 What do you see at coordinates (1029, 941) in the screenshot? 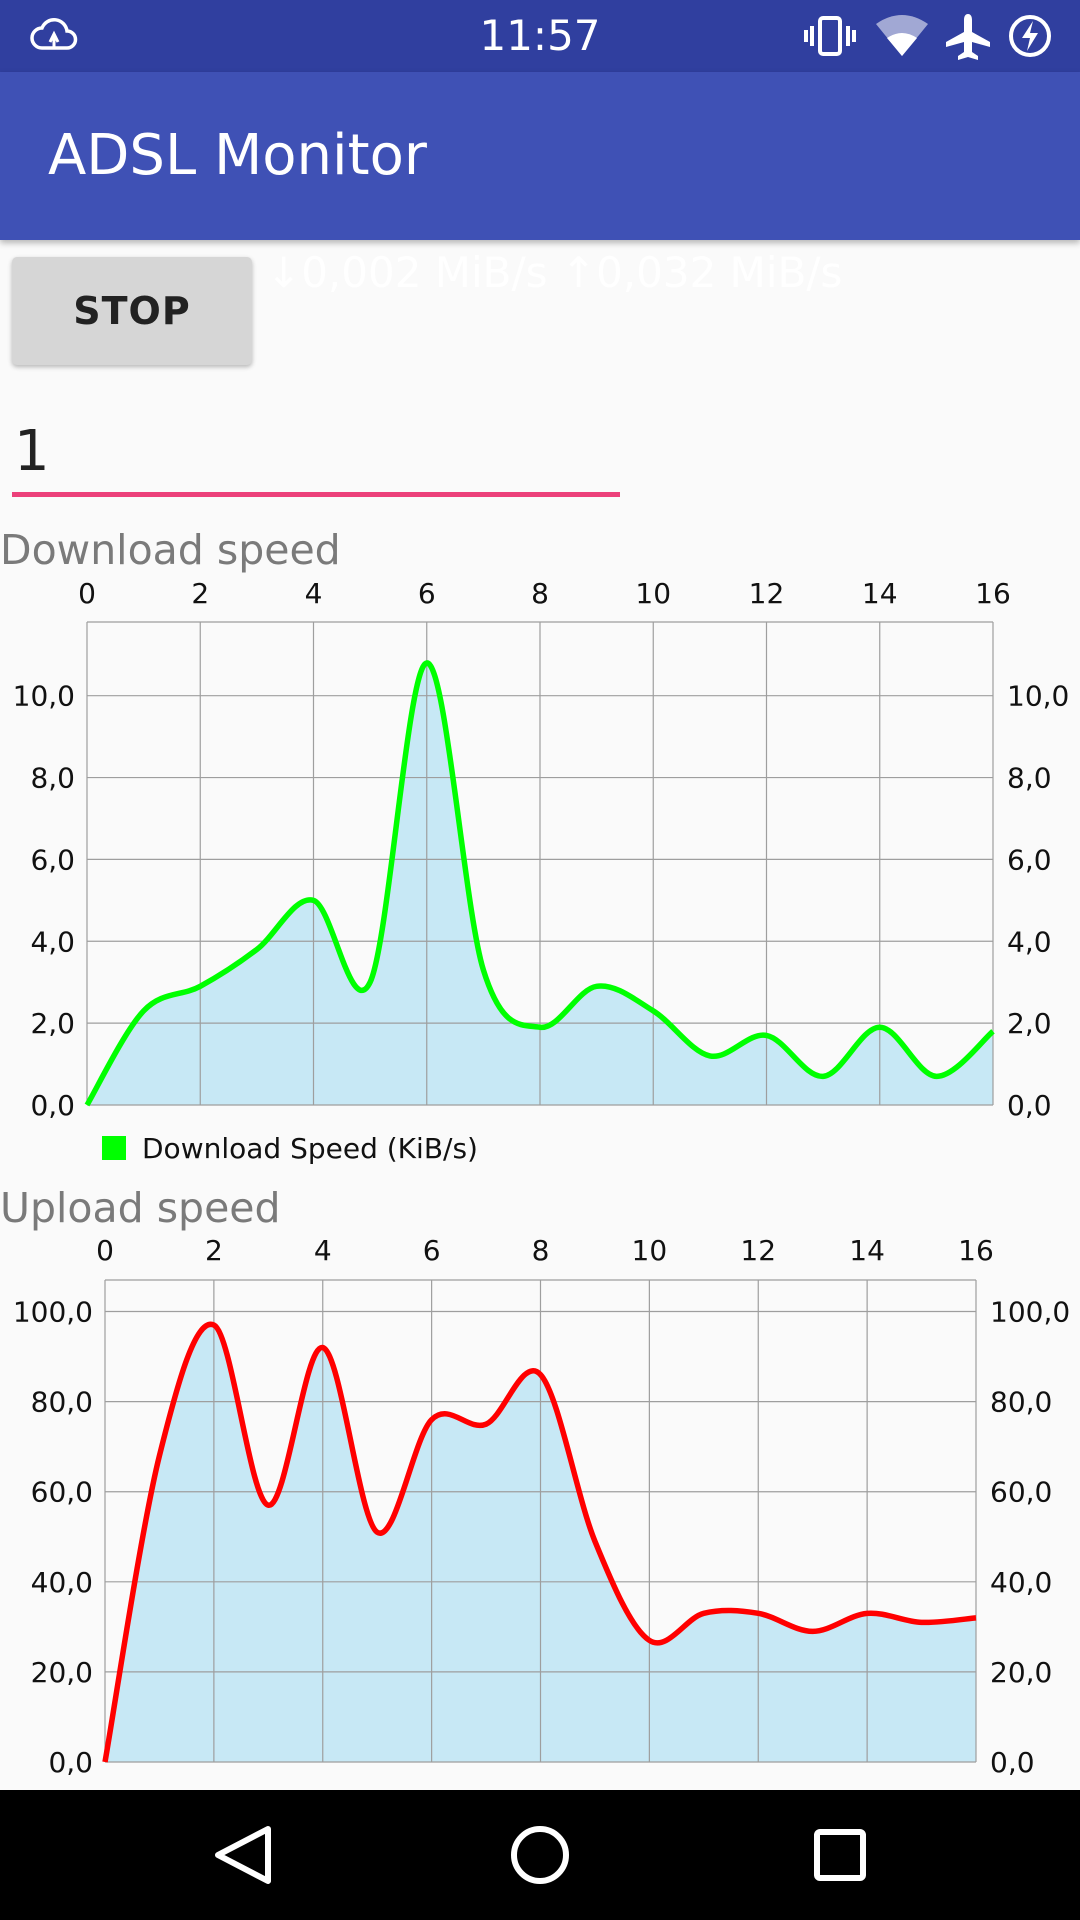
I see `download-chart-y-tick-label-right: 4,0` at bounding box center [1029, 941].